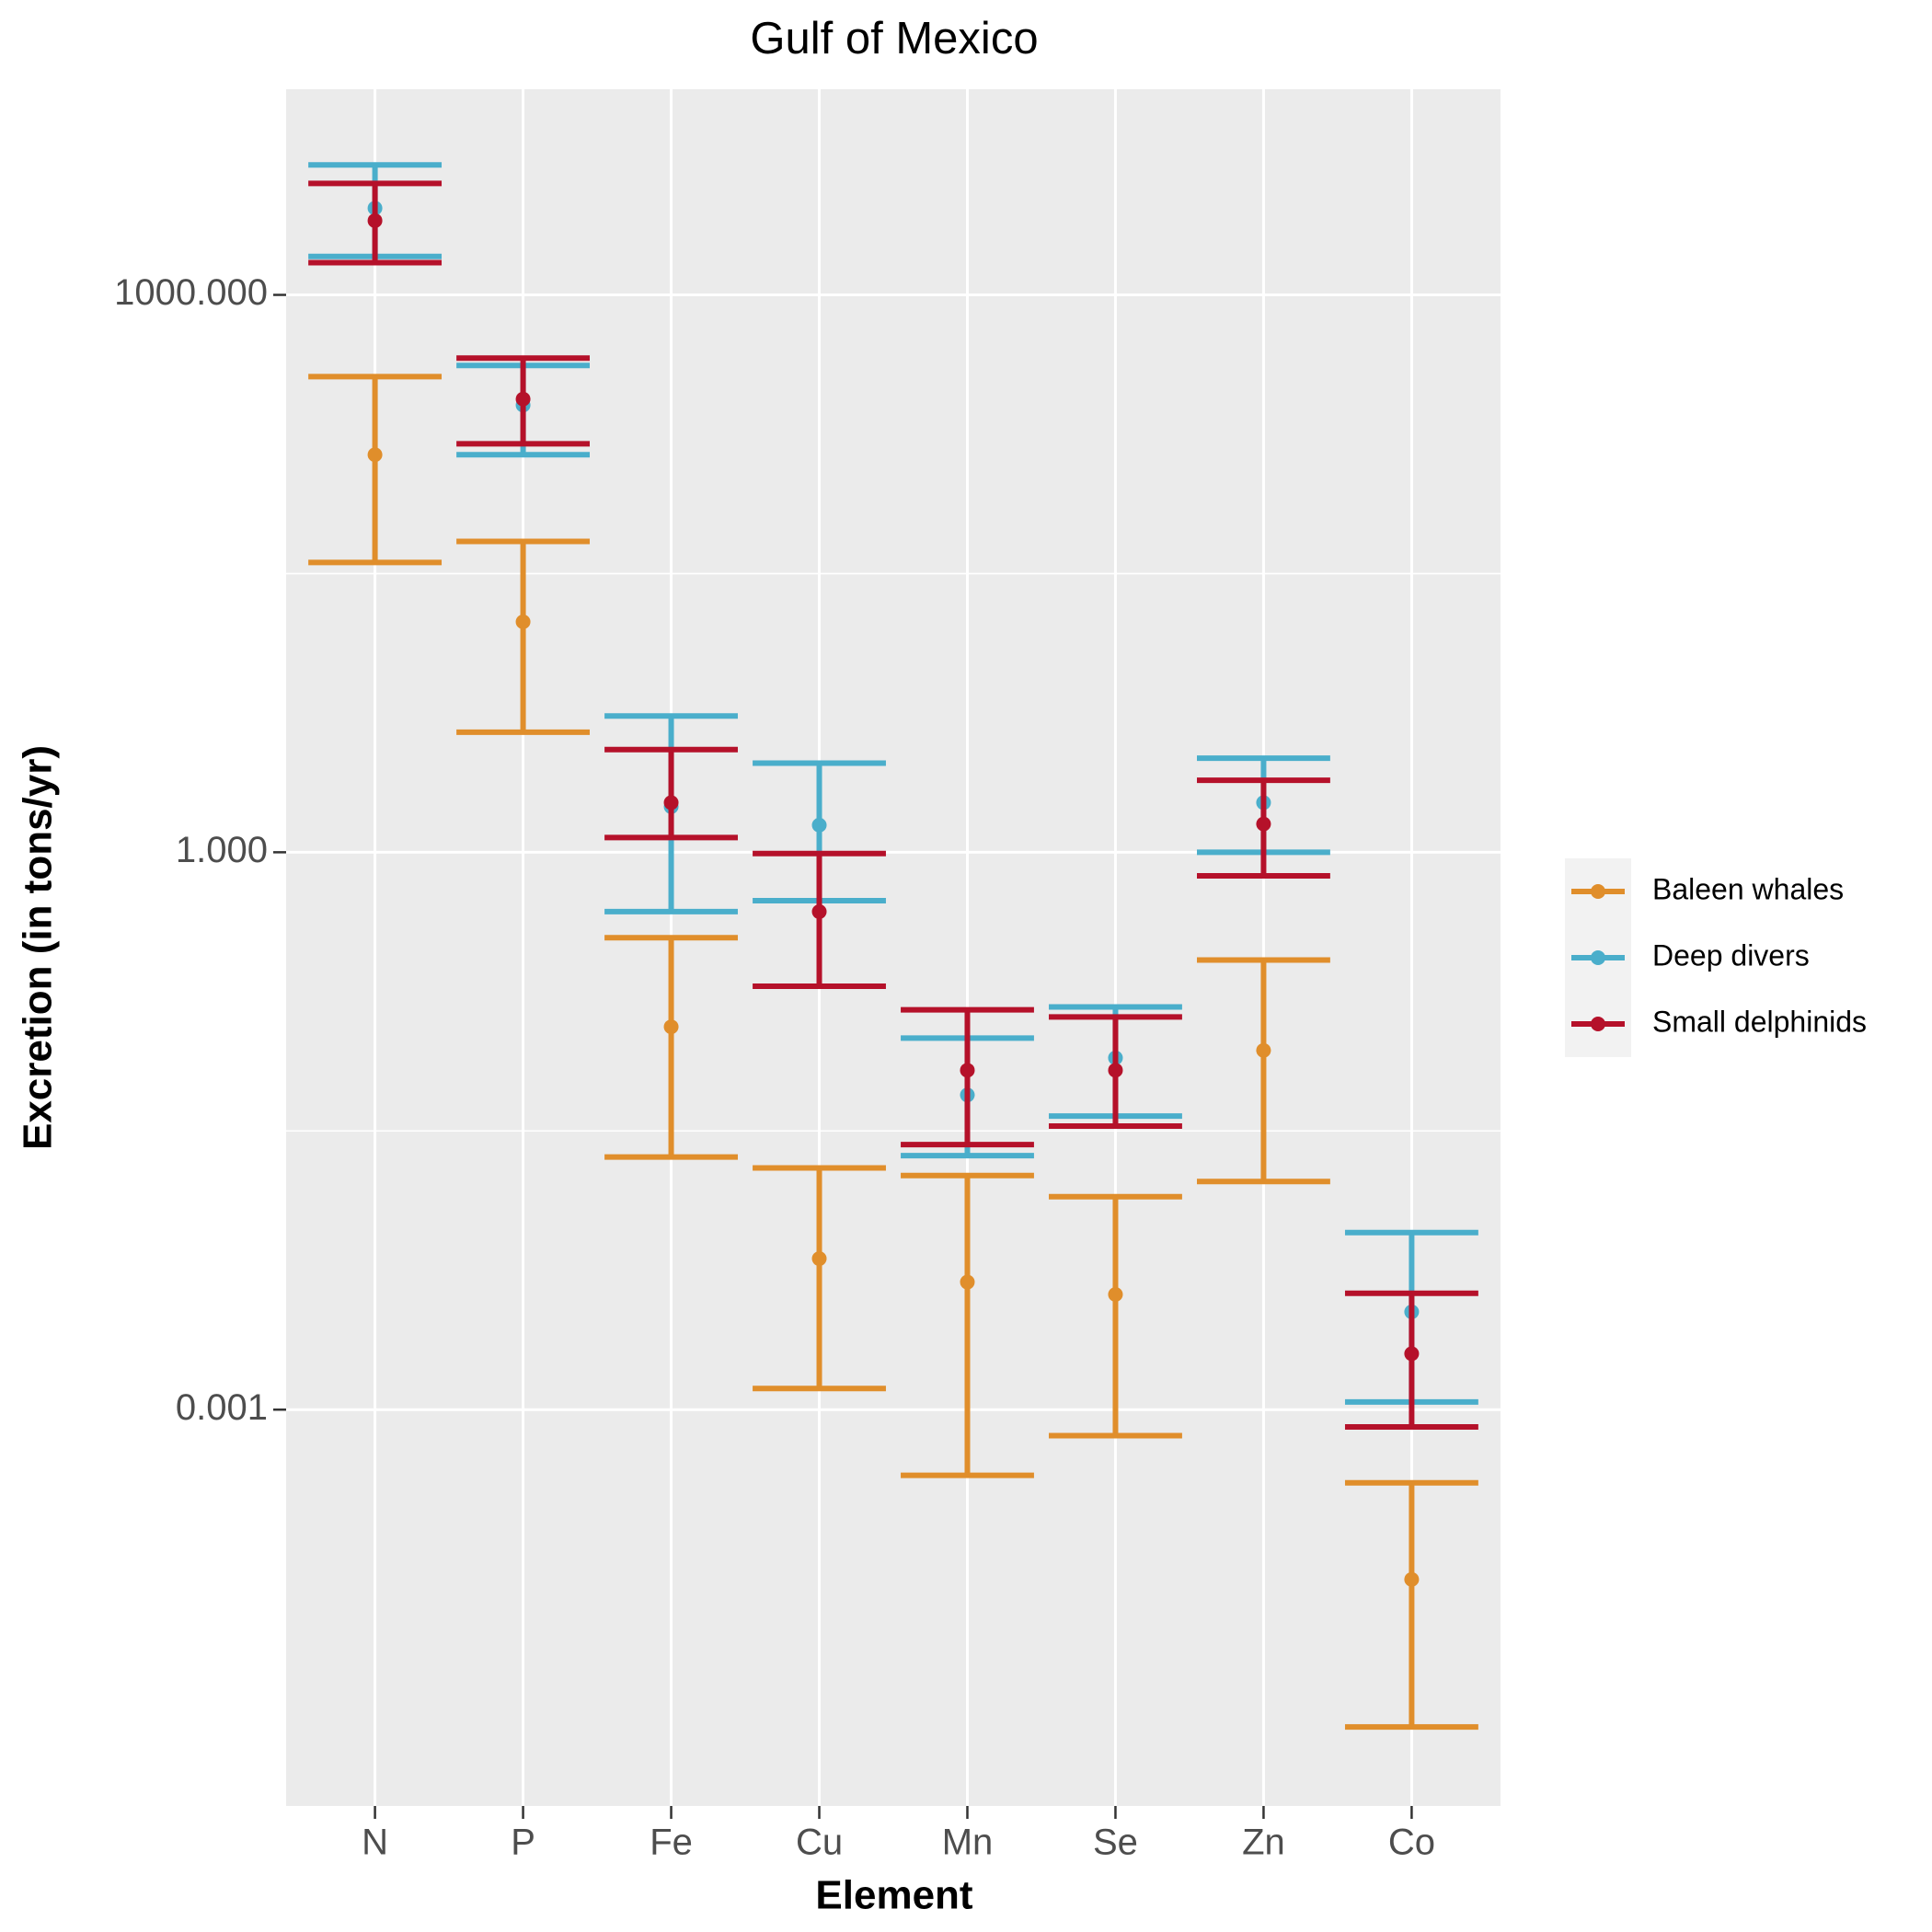 The image size is (1932, 1932). I want to click on x-tick-label: Cu, so click(819, 1843).